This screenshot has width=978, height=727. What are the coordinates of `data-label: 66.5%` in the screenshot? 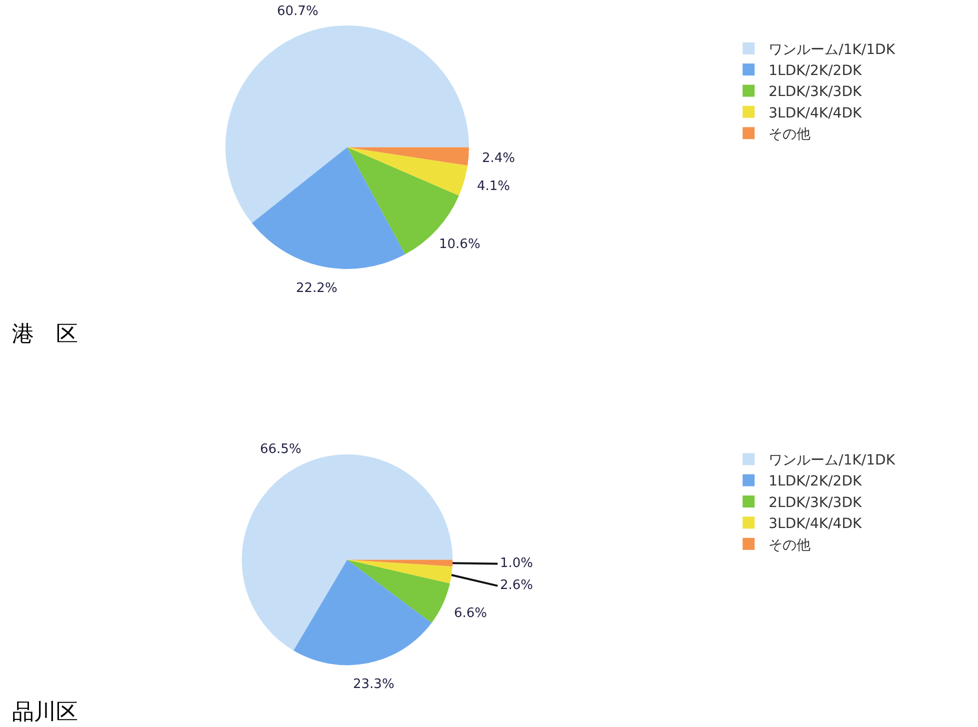 It's located at (281, 449).